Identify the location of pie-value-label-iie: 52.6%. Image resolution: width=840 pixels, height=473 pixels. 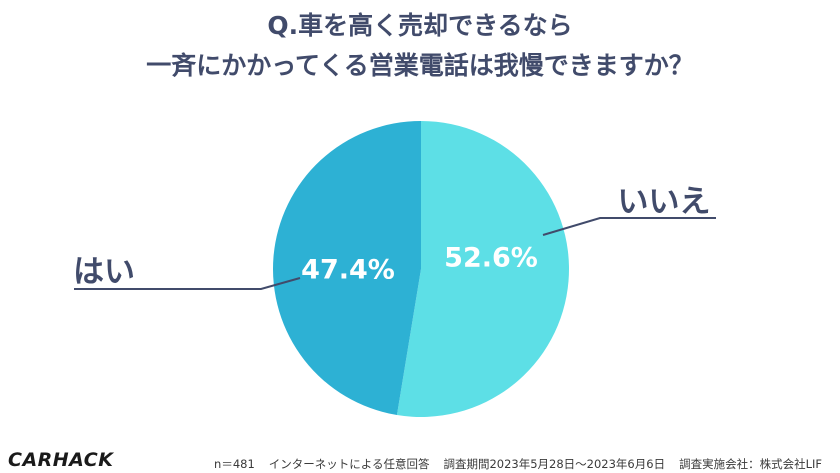
(491, 258).